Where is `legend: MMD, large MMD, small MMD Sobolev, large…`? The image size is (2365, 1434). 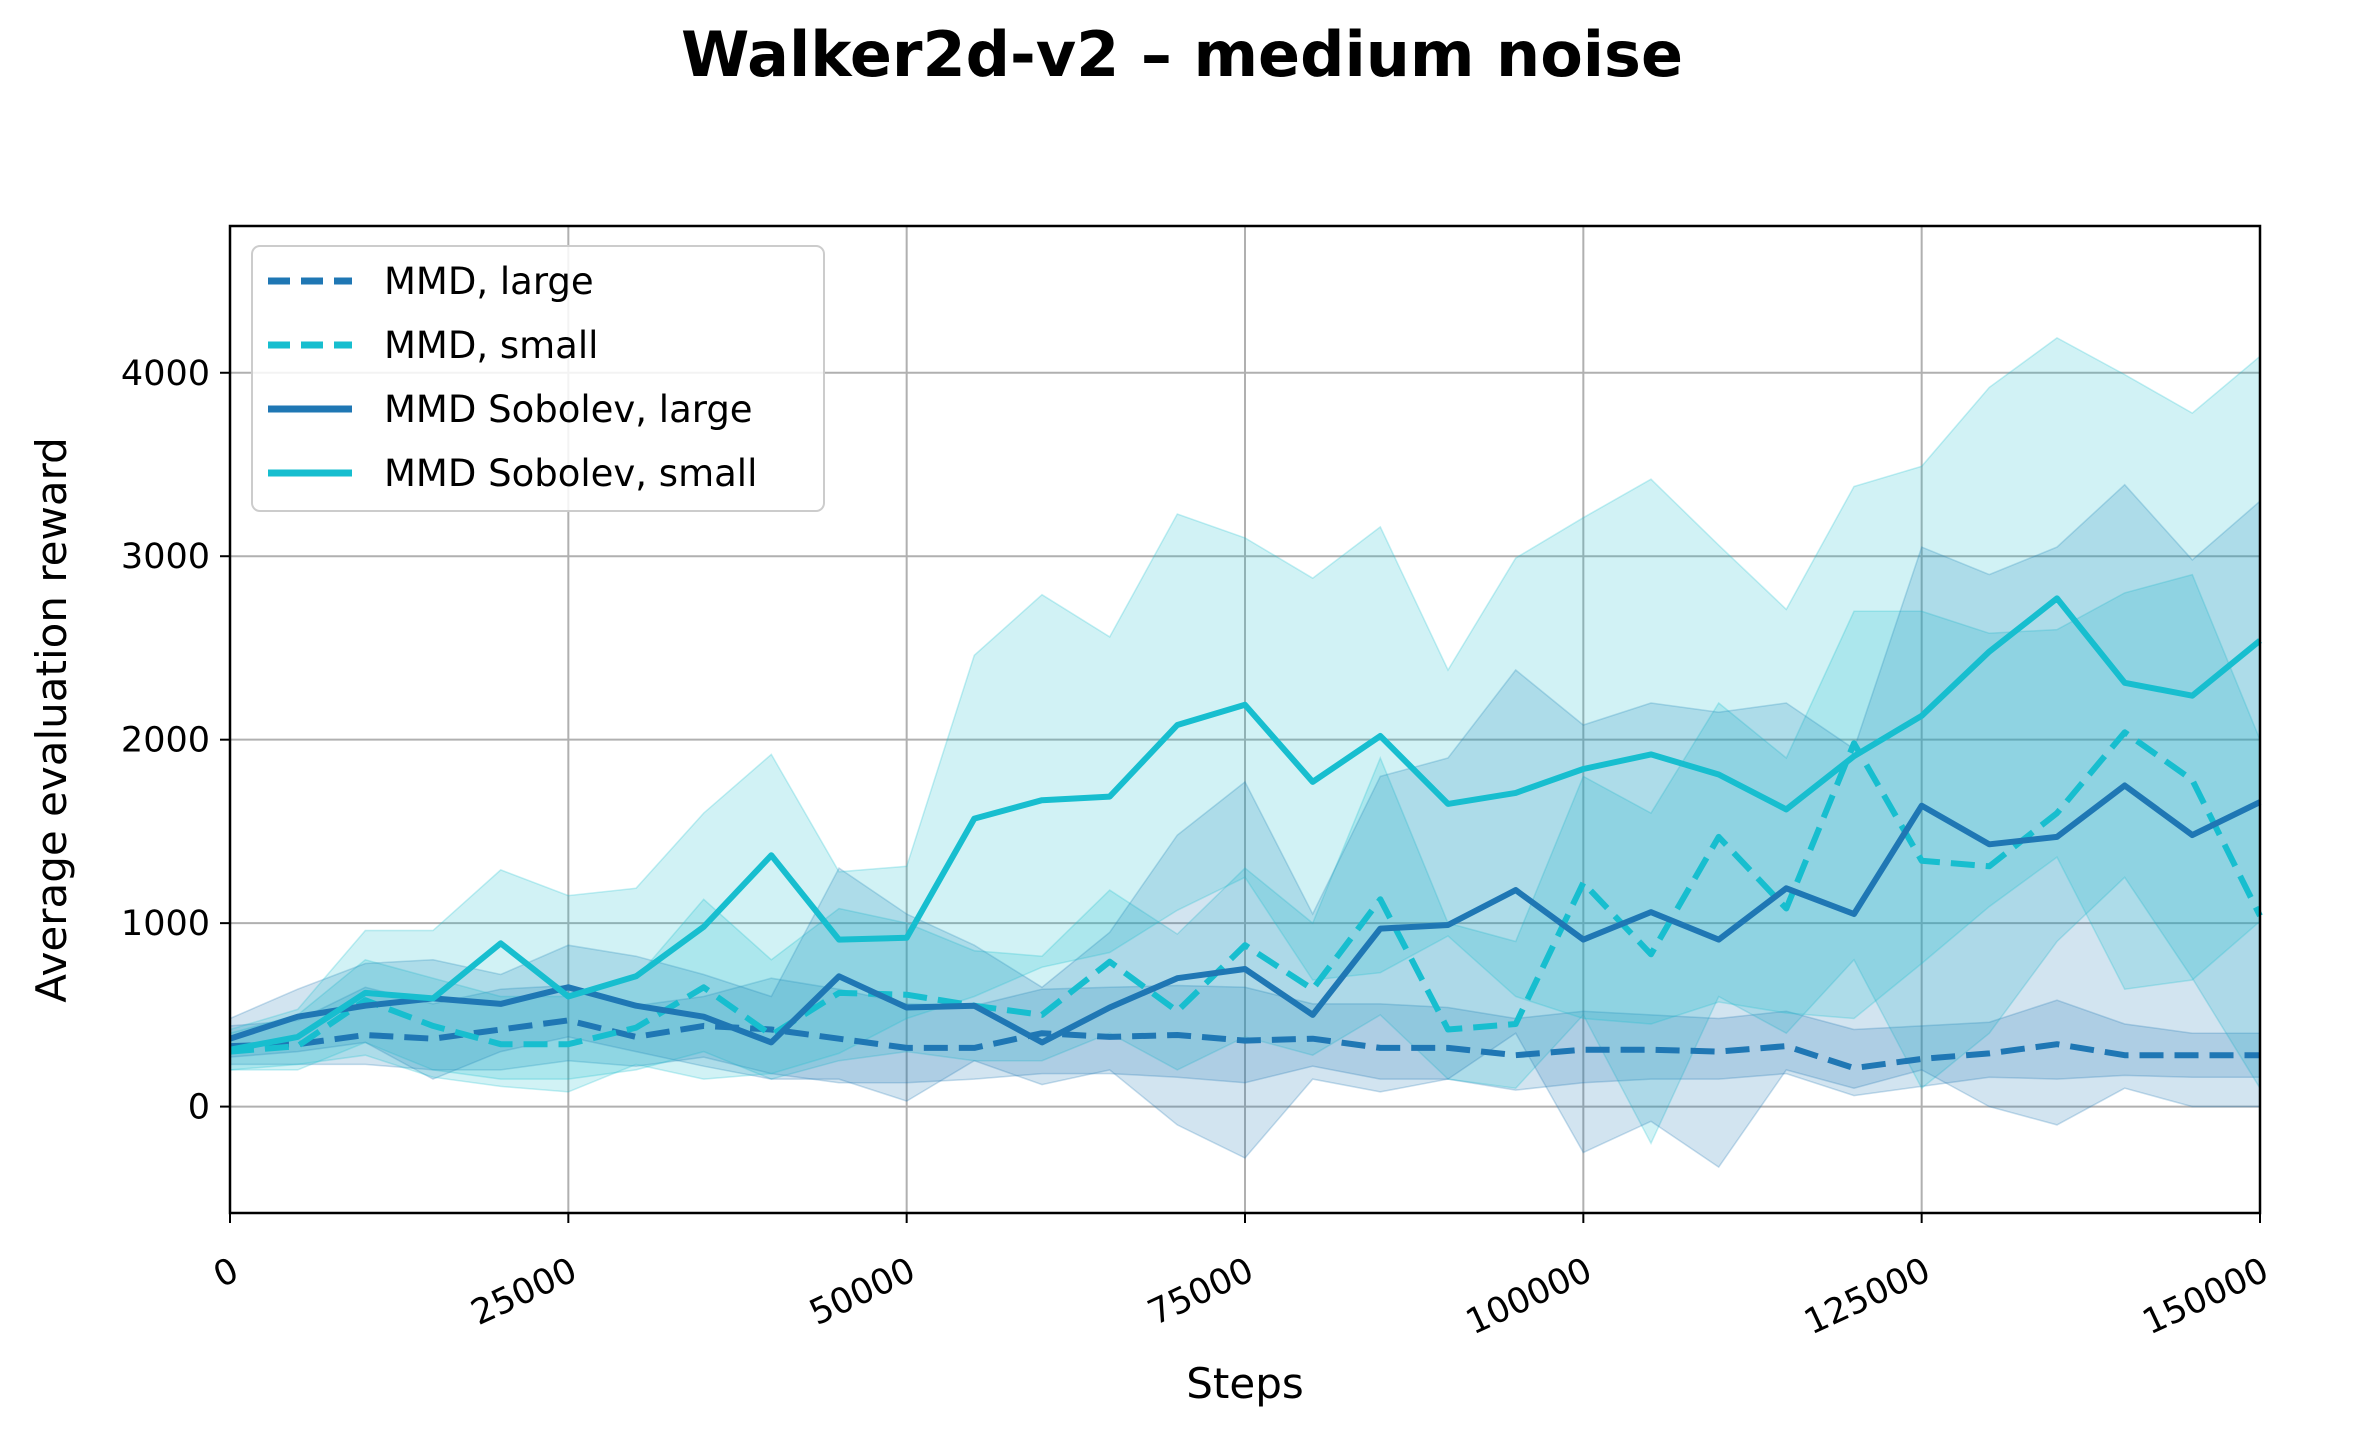
legend: MMD, large MMD, small MMD Sobolev, large… is located at coordinates (538, 378).